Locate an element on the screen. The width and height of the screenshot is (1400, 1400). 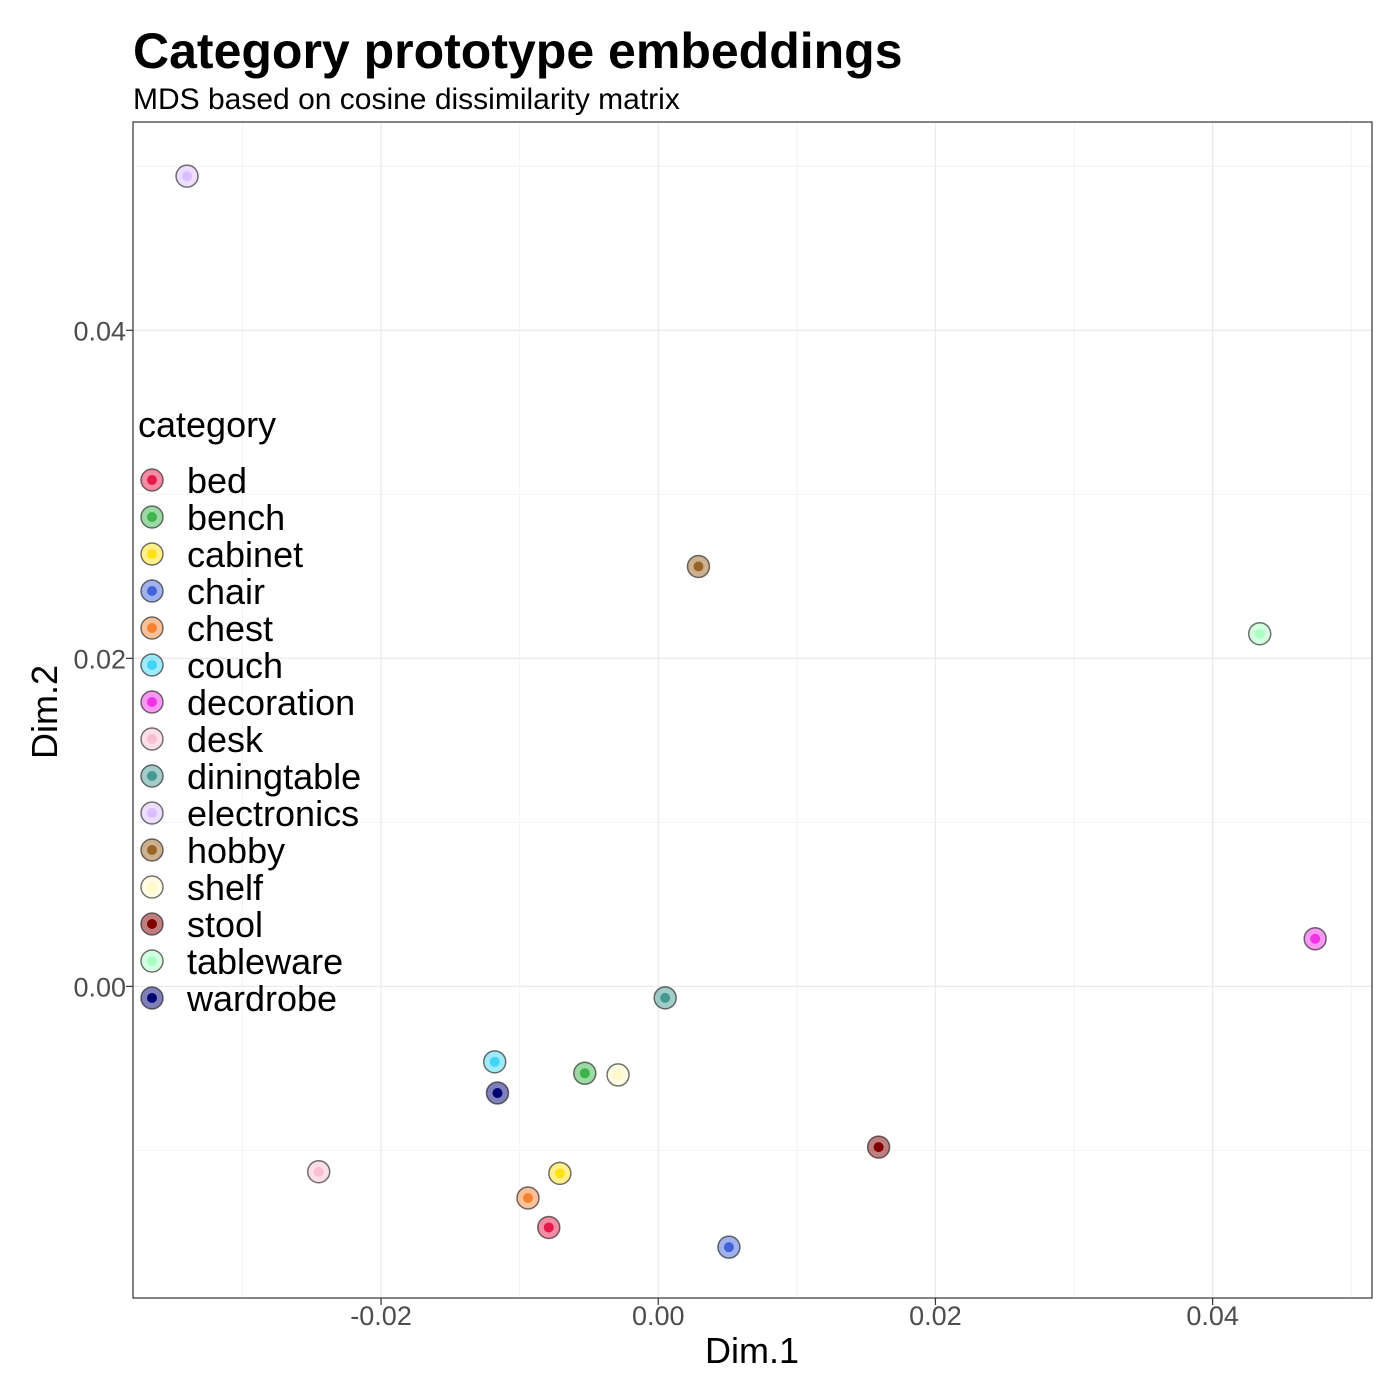
legend-label: stool is located at coordinates (225, 924).